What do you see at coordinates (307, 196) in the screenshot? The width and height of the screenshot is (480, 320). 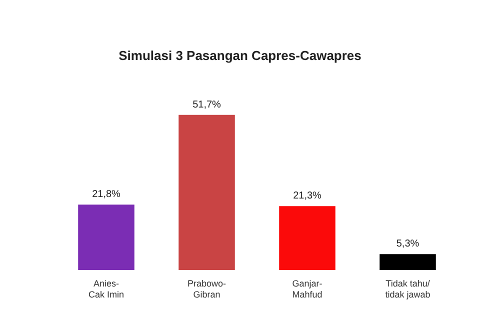 I see `data-label: 21,3%` at bounding box center [307, 196].